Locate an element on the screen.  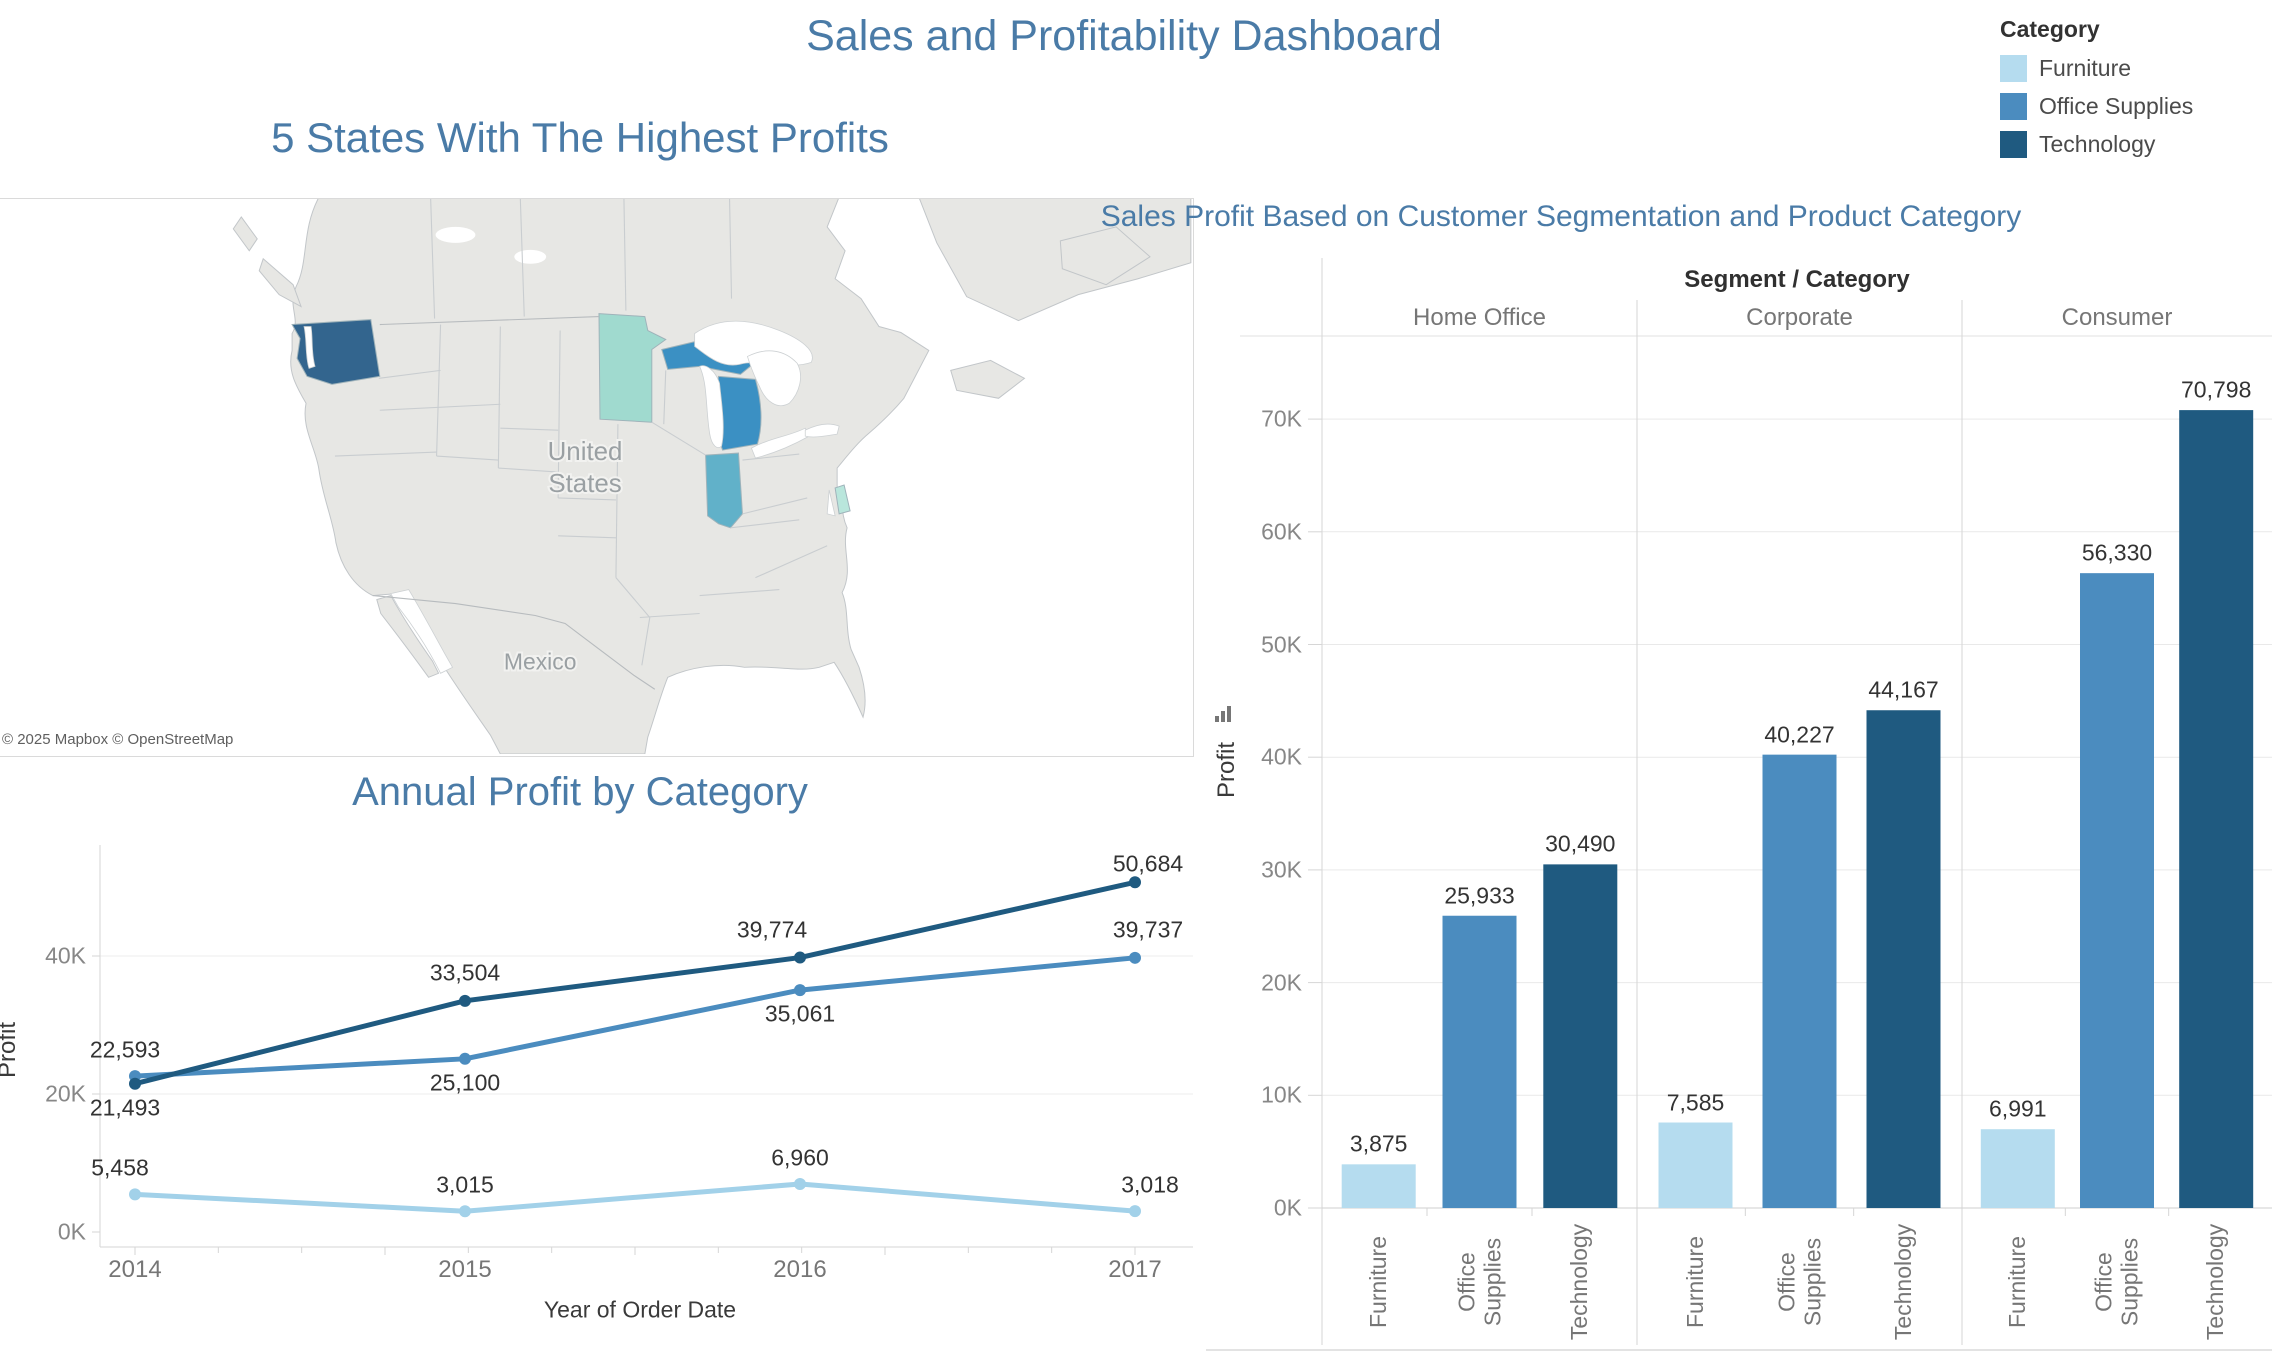
line-value-label: 22,593 is located at coordinates (125, 1049).